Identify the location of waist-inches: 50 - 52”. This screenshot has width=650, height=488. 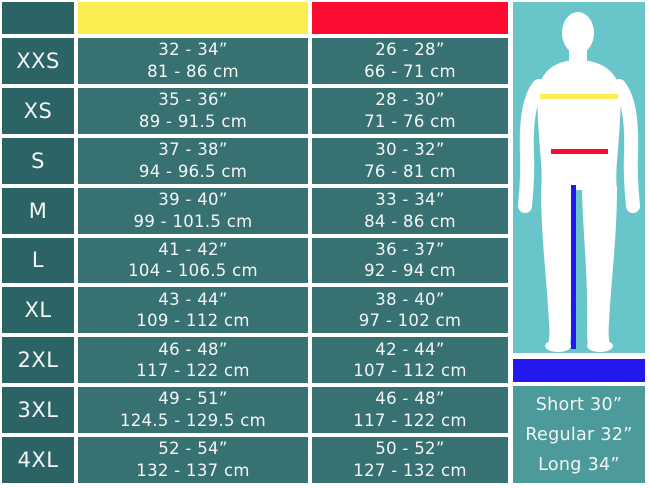
(410, 449).